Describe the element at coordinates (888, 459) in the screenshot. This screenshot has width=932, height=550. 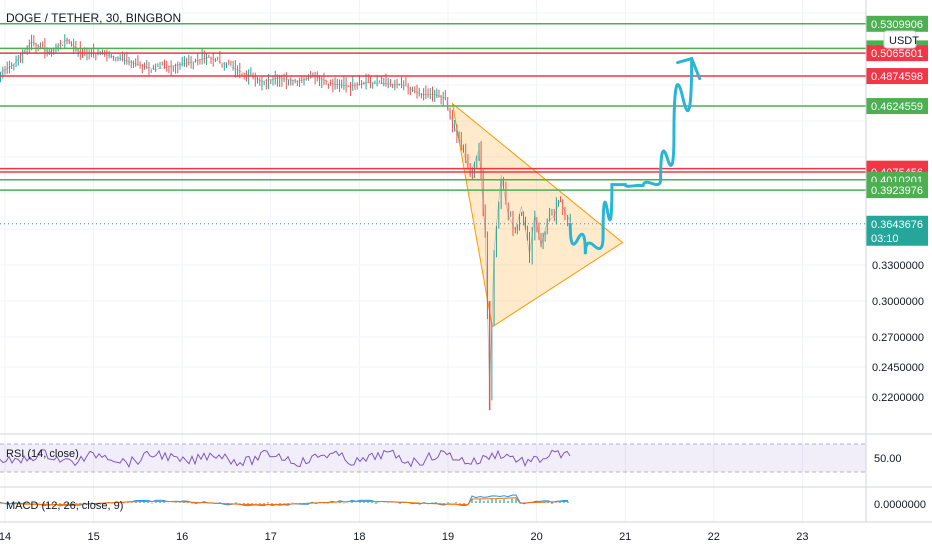
I see `rsi-value-label: 50.00` at that location.